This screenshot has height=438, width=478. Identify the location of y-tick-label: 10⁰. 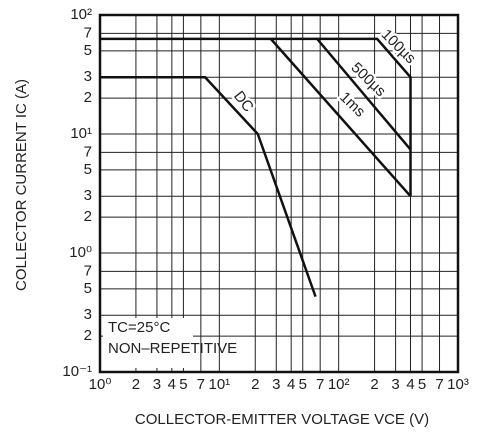
(80, 252).